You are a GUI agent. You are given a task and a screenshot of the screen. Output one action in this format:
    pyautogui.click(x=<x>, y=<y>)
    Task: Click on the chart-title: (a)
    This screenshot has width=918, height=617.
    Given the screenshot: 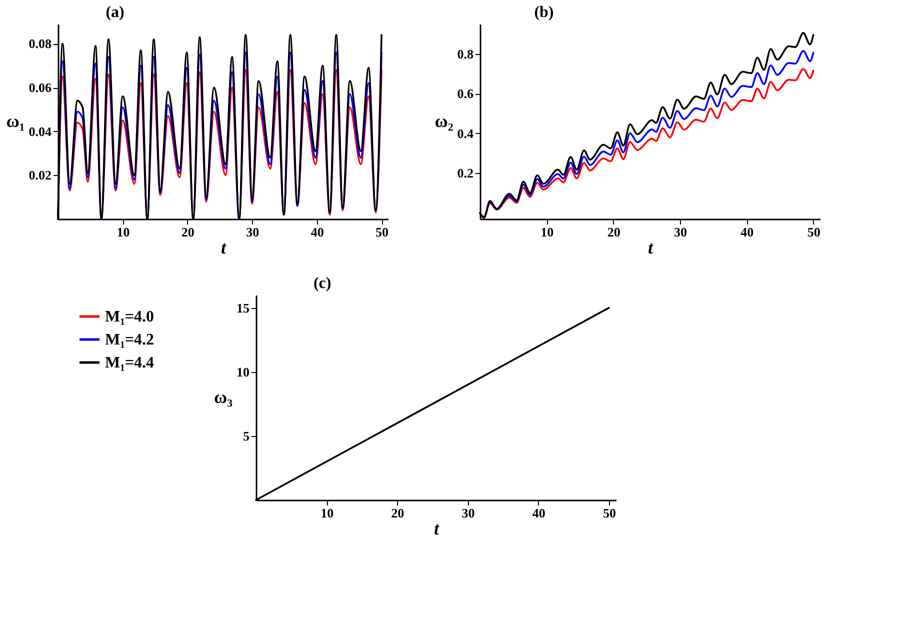 What is the action you would take?
    pyautogui.click(x=115, y=12)
    